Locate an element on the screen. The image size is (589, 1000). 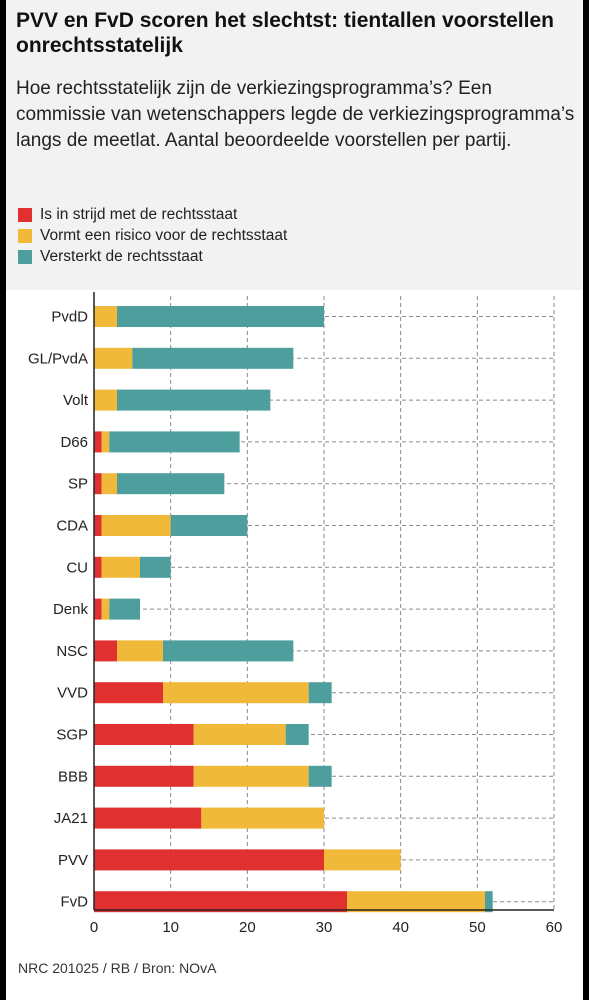
category-label: D66 is located at coordinates (74, 442).